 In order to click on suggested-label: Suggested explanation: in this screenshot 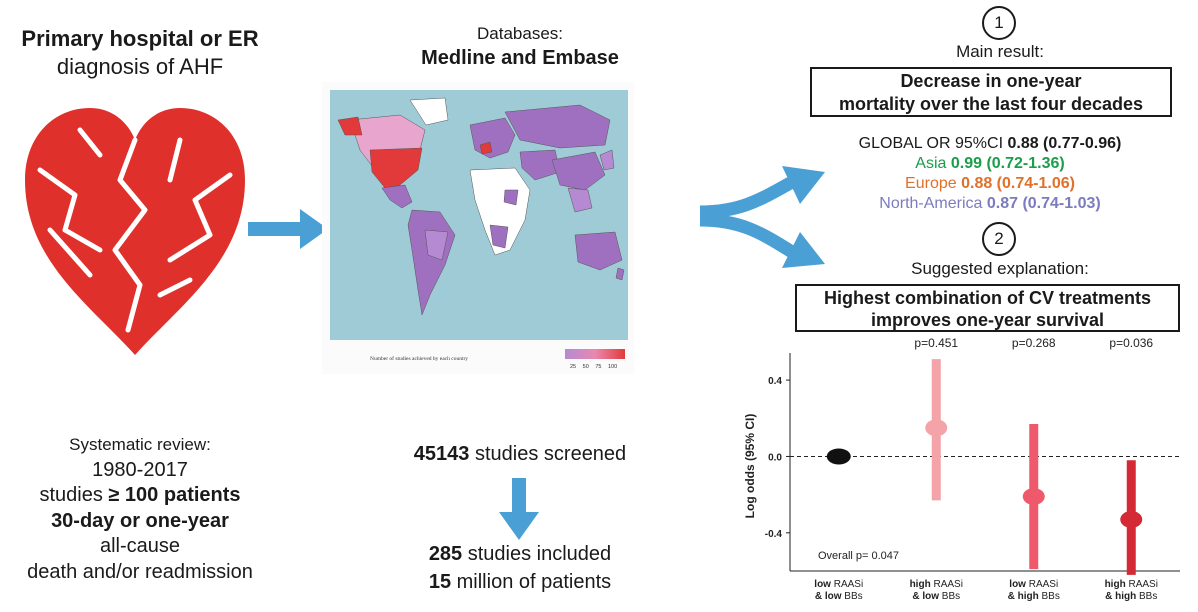, I will do `click(1000, 269)`.